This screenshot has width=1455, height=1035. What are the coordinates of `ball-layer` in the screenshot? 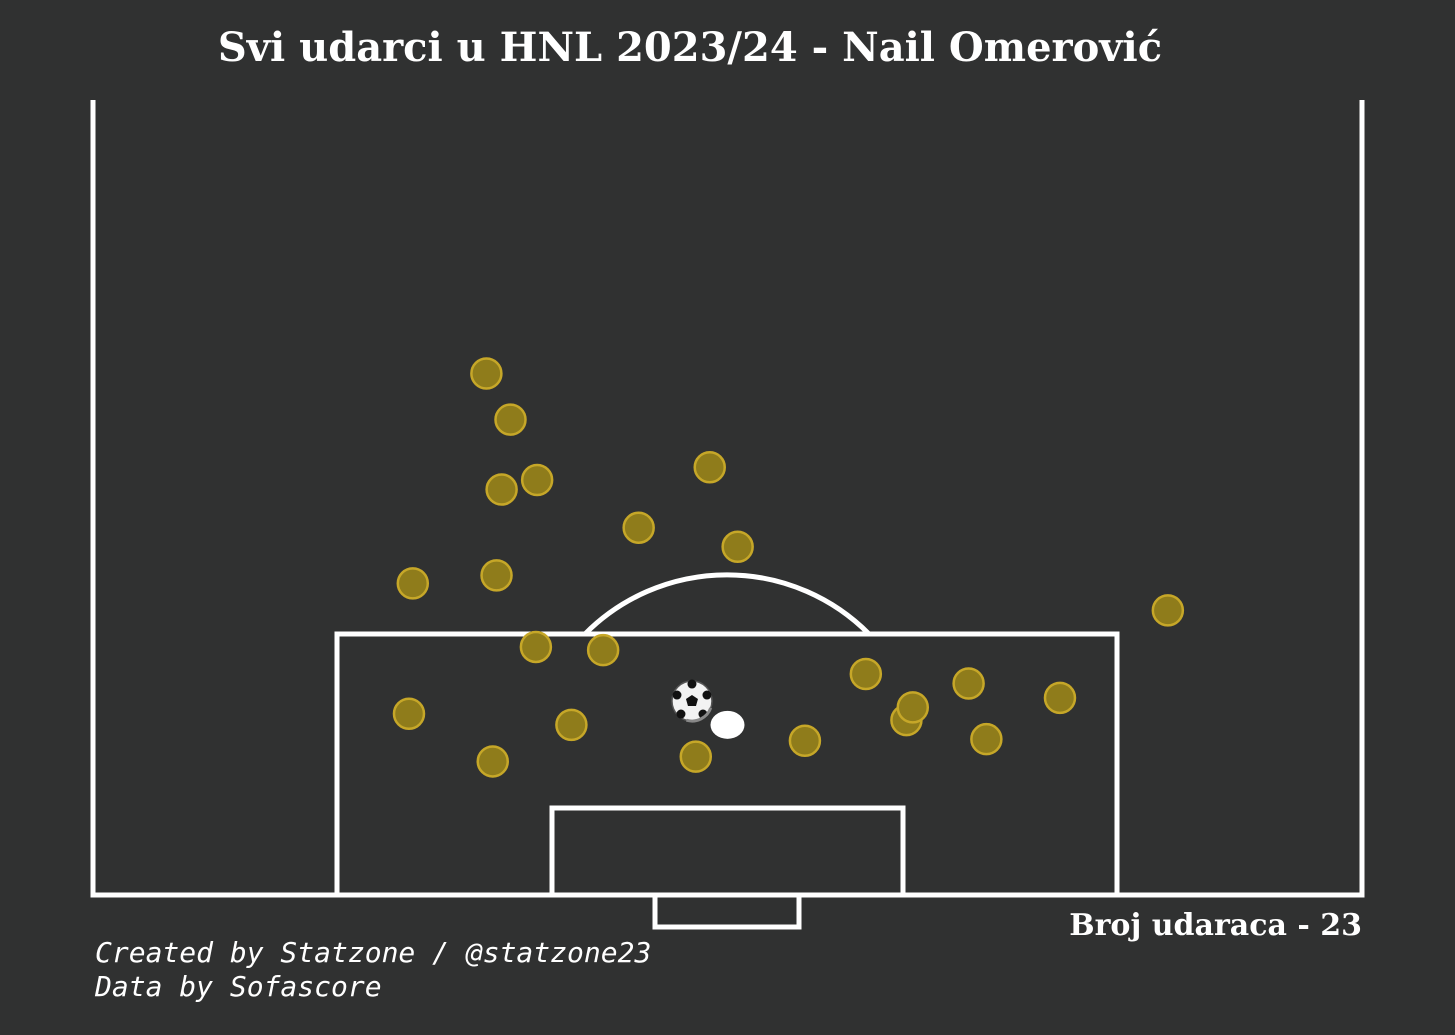 It's located at (692, 701).